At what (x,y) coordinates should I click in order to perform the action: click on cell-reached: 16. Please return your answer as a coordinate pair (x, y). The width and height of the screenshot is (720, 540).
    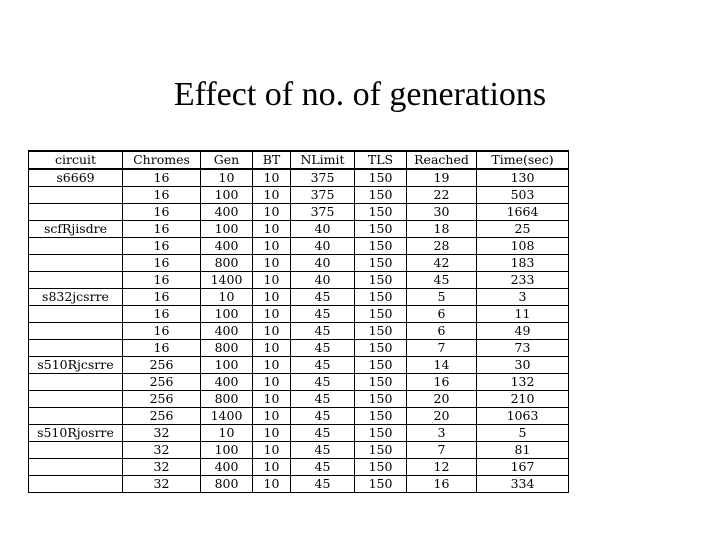
    Looking at the image, I should click on (441, 382).